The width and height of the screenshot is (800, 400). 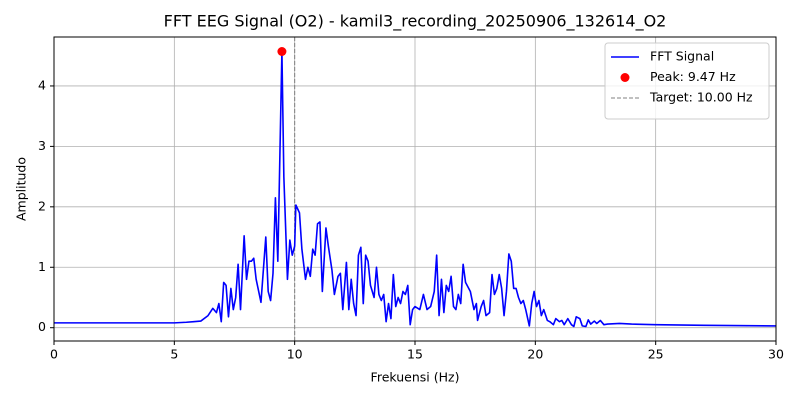 What do you see at coordinates (535, 354) in the screenshot?
I see `x-tick-label: 20` at bounding box center [535, 354].